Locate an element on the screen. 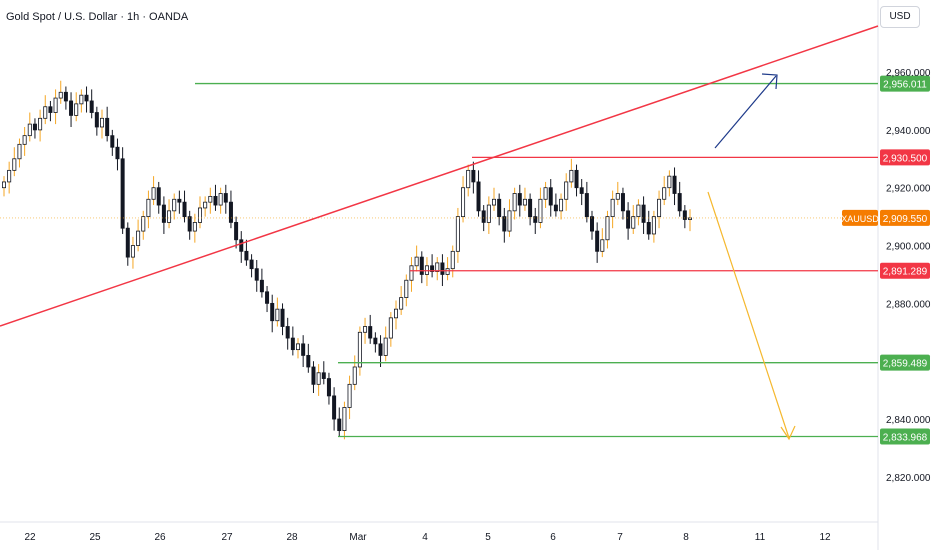 This screenshot has width=932, height=550. time-tick-label: 26 is located at coordinates (160, 537).